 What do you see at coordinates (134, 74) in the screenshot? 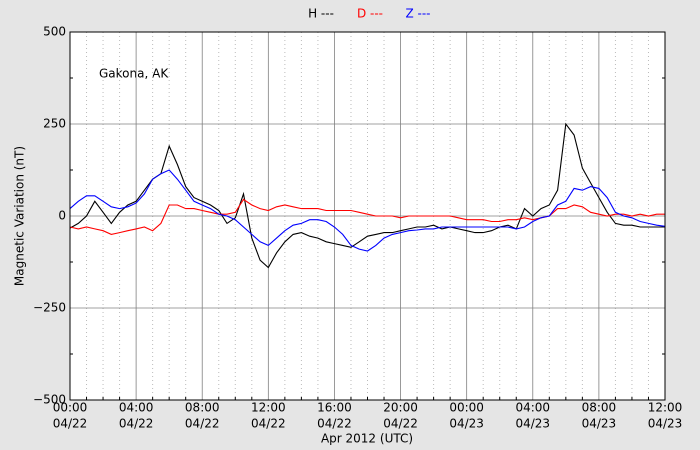
I see `annotation: Gakona, AK` at bounding box center [134, 74].